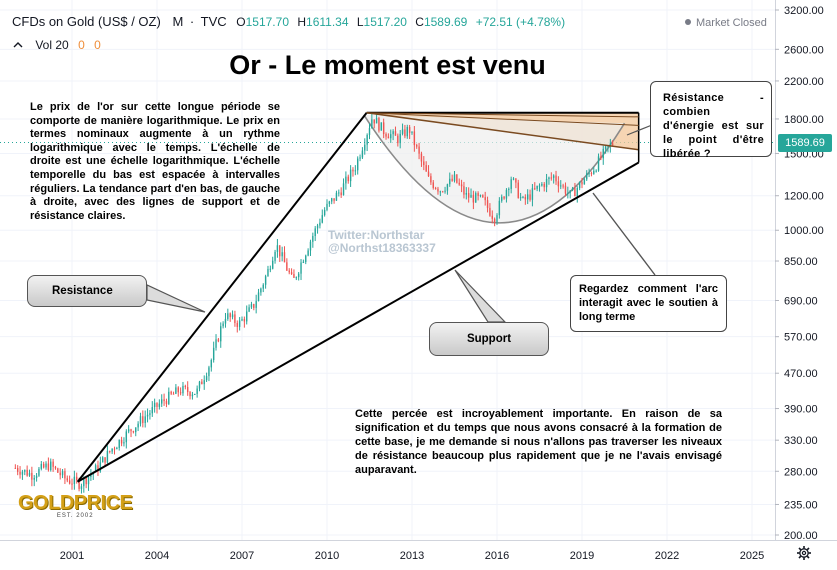 The width and height of the screenshot is (837, 570). I want to click on interval-label: M, so click(178, 21).